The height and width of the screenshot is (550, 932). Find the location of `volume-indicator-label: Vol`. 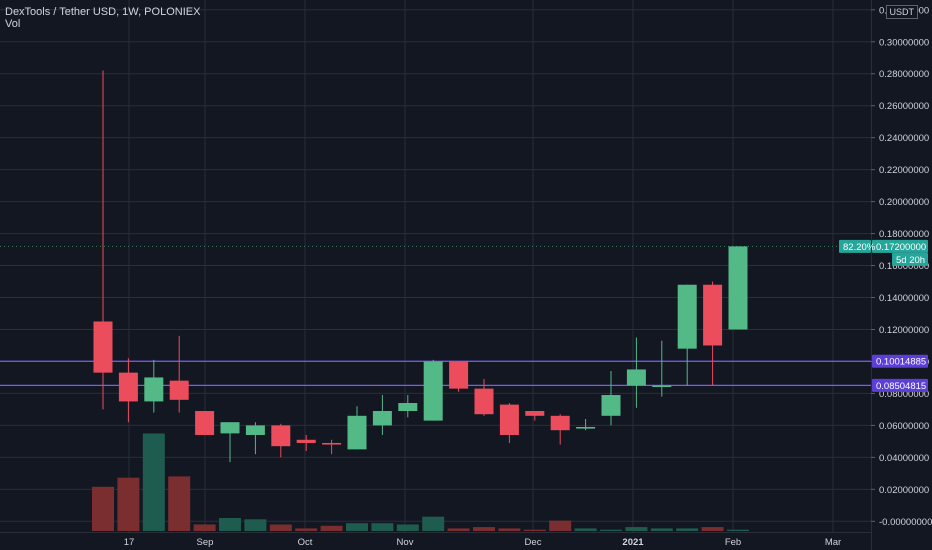

volume-indicator-label: Vol is located at coordinates (13, 24).